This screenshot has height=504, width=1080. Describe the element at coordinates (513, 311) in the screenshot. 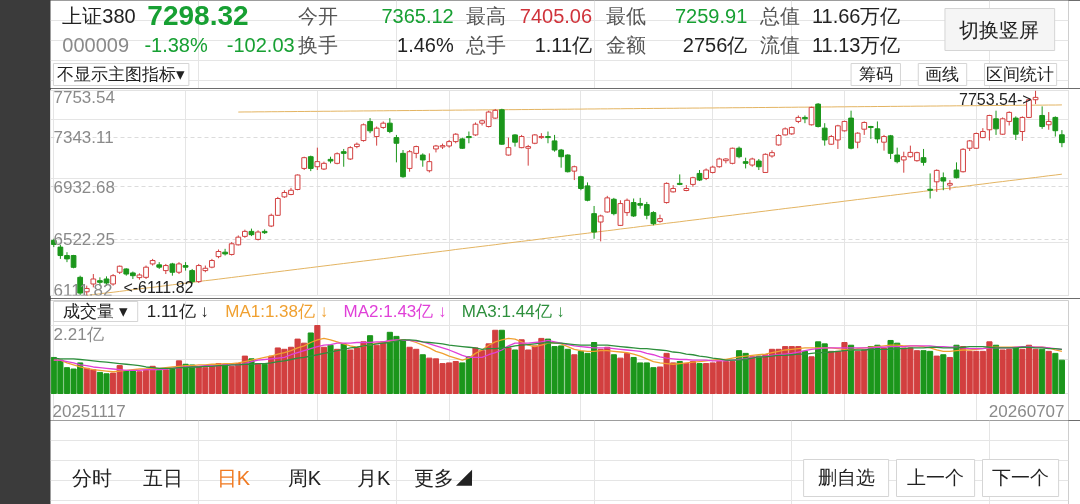

I see `series-label: MA3:1.44亿 ↓` at that location.